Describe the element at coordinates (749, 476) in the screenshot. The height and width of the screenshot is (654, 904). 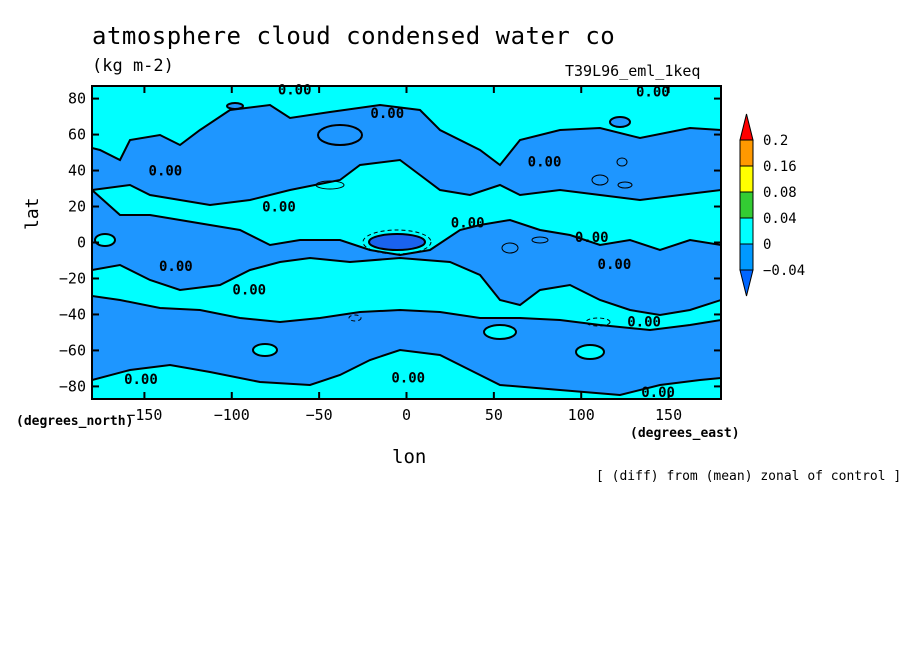
I see `footnote: [ (diff) from (mean) zonal of control ]` at that location.